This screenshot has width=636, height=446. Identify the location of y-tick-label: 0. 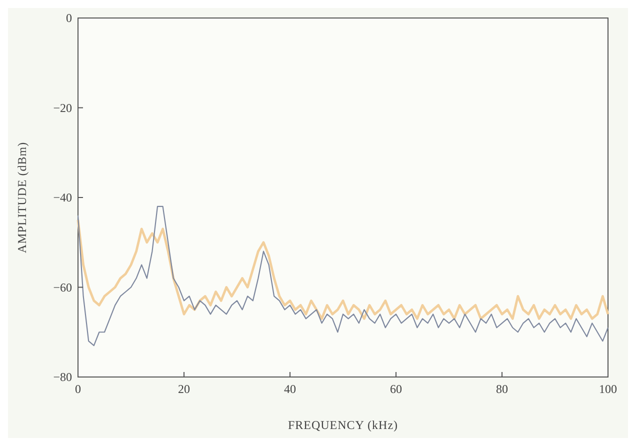
(69, 18).